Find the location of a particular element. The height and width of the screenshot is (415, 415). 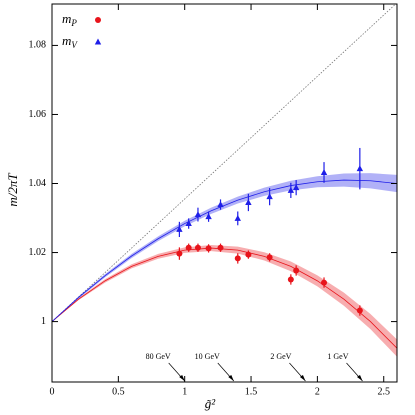

legend-label: mP is located at coordinates (69, 19).